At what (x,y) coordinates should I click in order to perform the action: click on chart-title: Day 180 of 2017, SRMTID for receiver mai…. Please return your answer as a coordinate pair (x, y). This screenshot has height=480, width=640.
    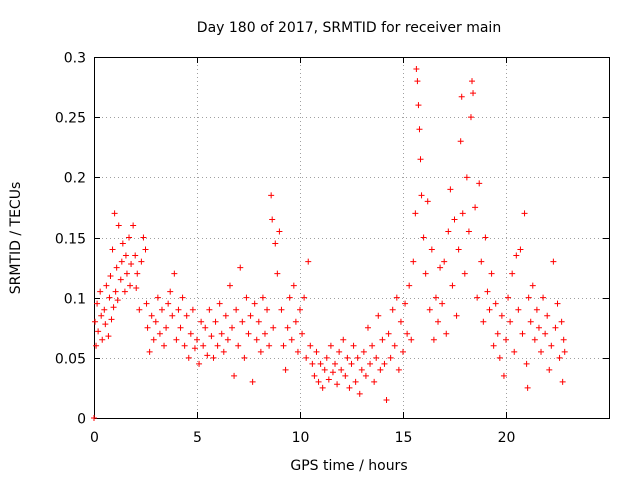
    Looking at the image, I should click on (349, 28).